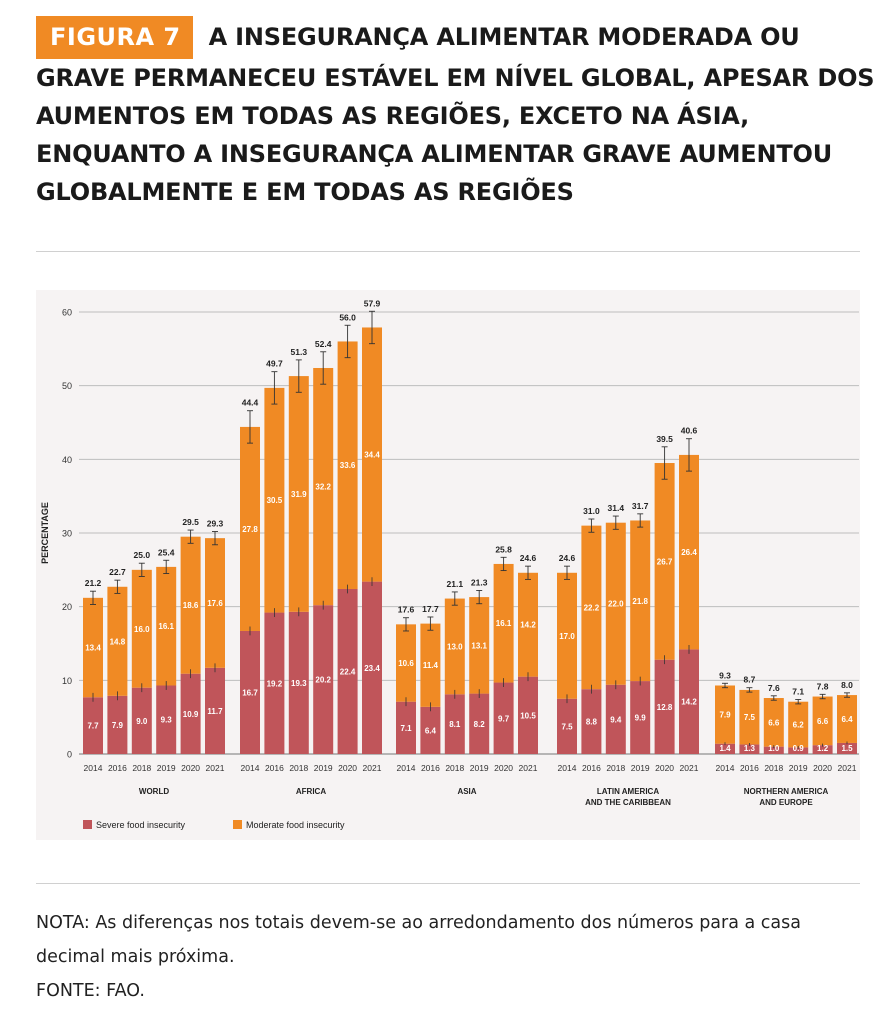  Describe the element at coordinates (323, 487) in the screenshot. I see `moderate-value-label: 32.2` at that location.